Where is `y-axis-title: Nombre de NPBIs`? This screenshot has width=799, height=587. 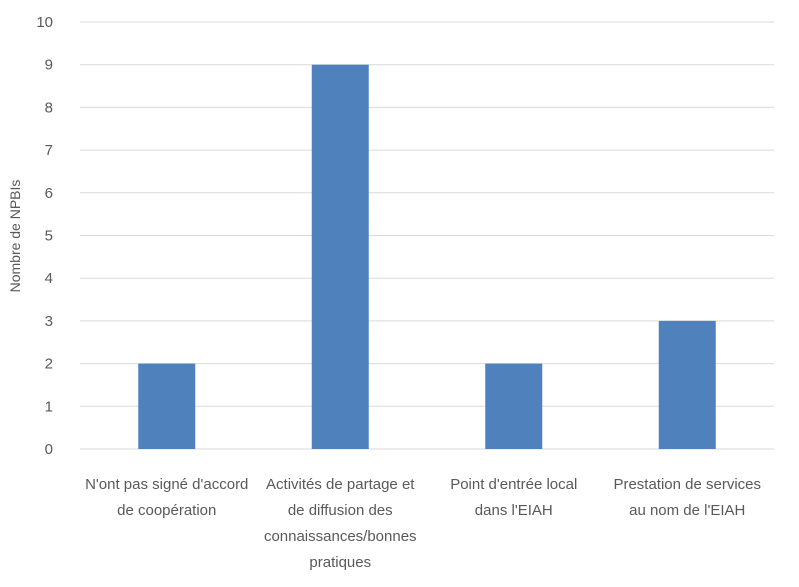
y-axis-title: Nombre de NPBIs is located at coordinates (15, 236).